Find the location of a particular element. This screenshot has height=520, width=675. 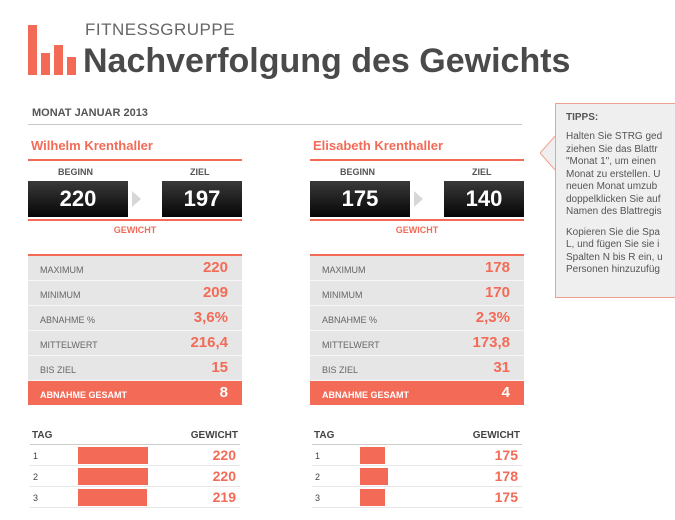

tips-line: Halten Sie STRG ged is located at coordinates (614, 136).